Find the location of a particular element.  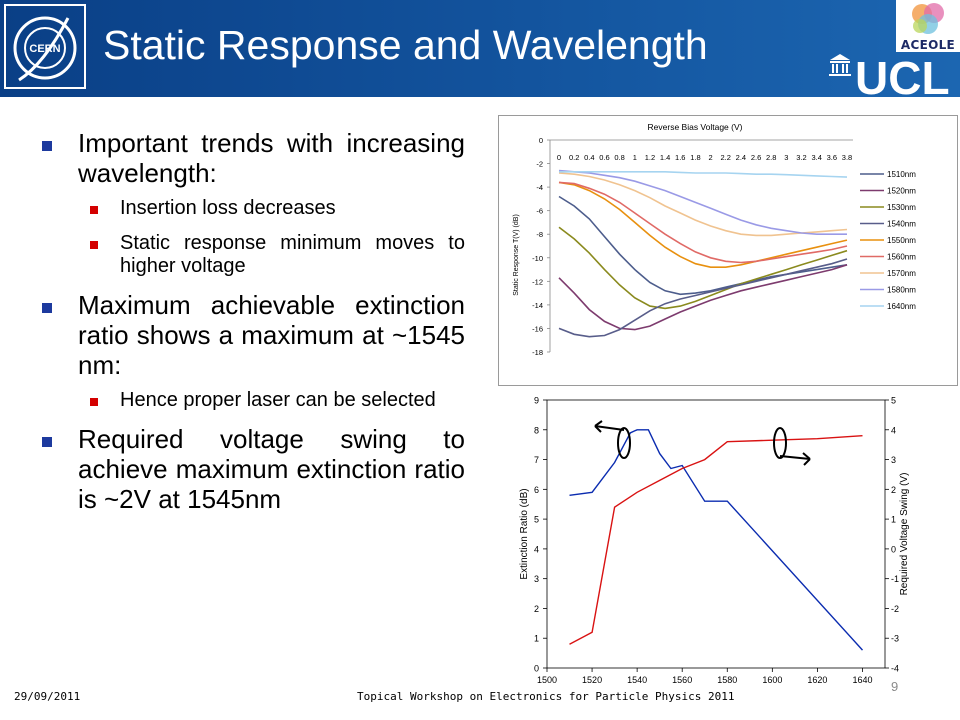

chart2-y2-tick-label: -4 is located at coordinates (895, 669).